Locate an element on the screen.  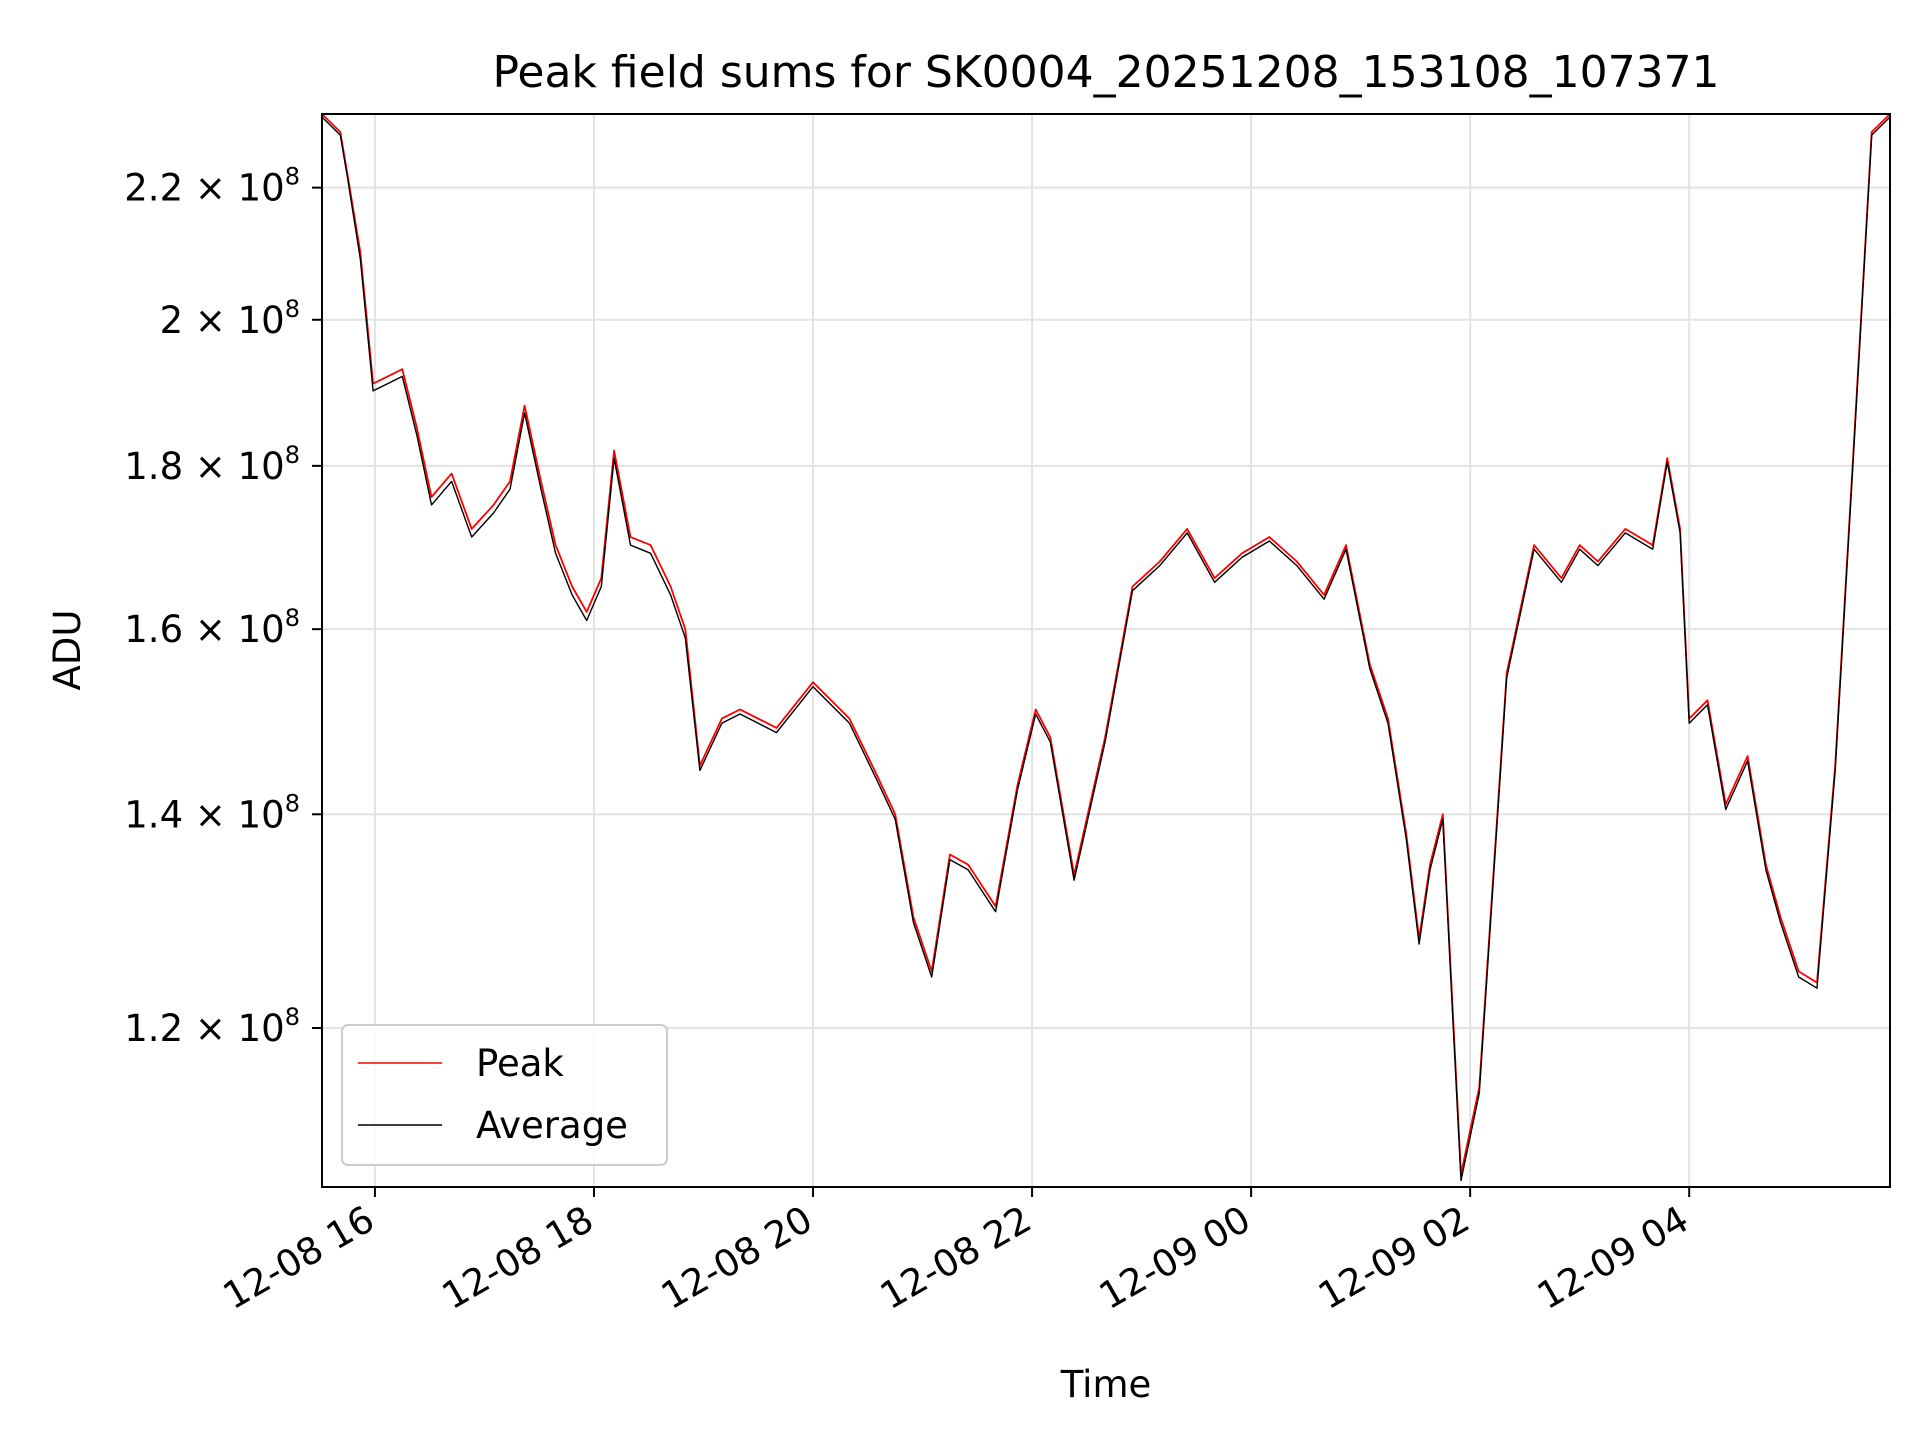
y-tick-label-1: 1.4 × 108 is located at coordinates (212, 812).